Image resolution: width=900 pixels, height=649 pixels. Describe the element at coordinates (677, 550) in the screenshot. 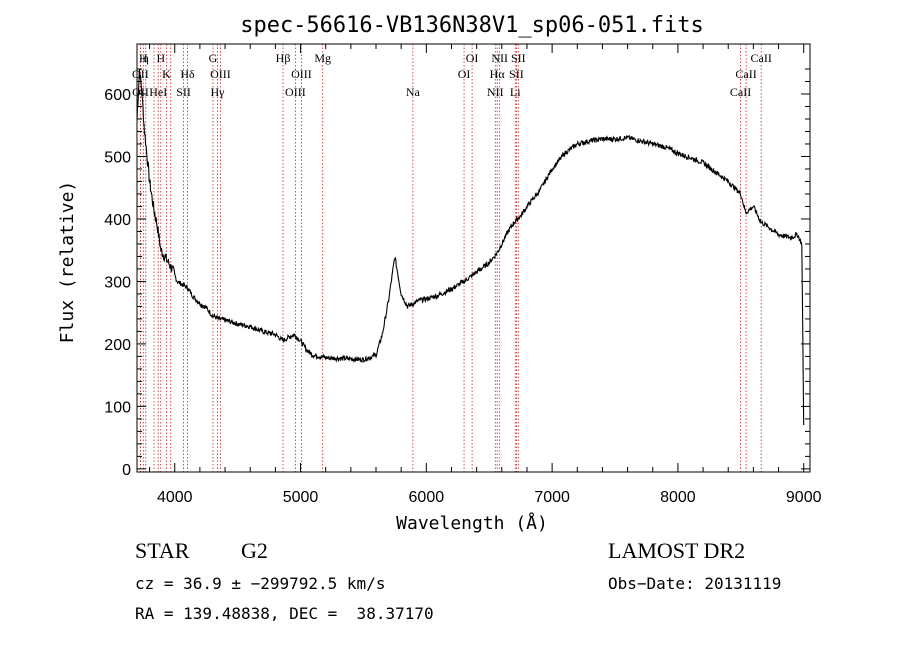

I see `survey-name: LAMOST DR2` at that location.